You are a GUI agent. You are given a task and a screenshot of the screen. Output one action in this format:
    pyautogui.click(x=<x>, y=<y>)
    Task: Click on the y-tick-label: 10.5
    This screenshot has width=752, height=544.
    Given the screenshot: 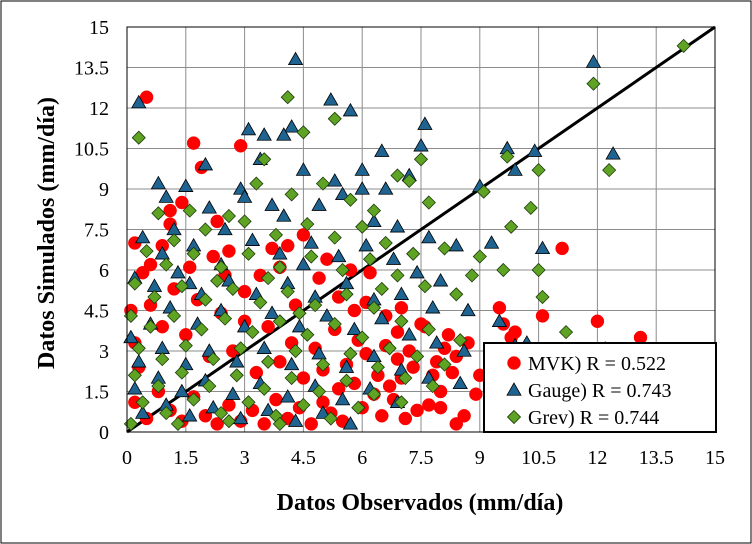 What is the action you would take?
    pyautogui.click(x=91, y=150)
    